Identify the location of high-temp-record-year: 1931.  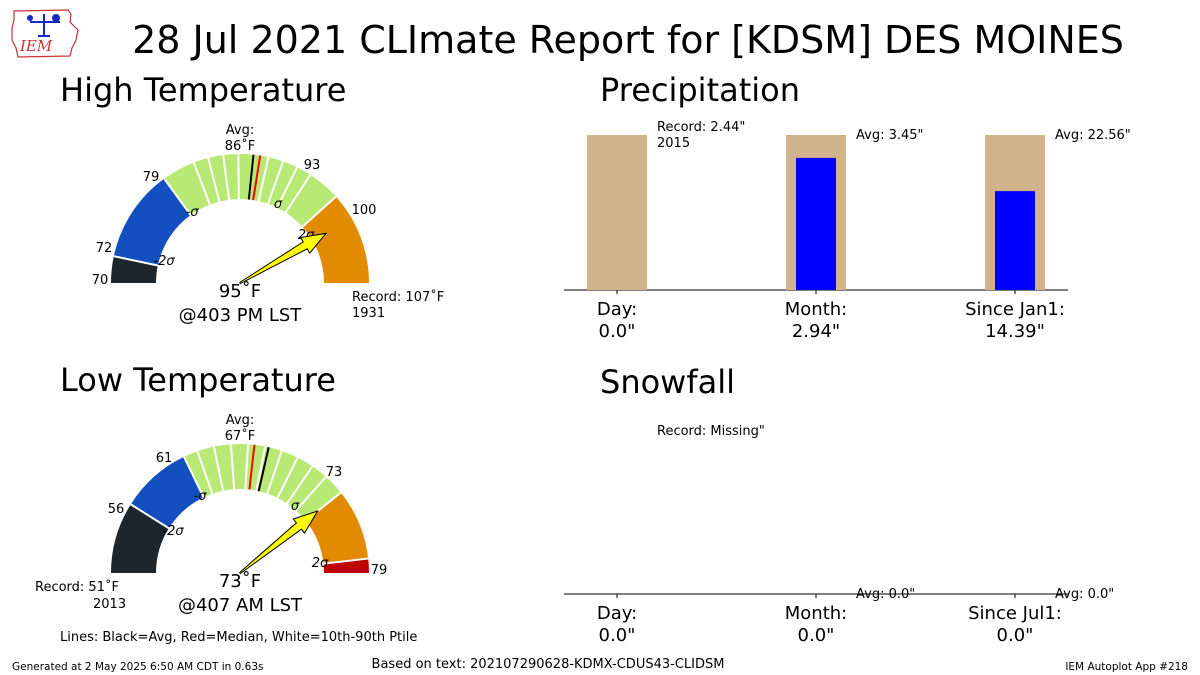
(368, 313).